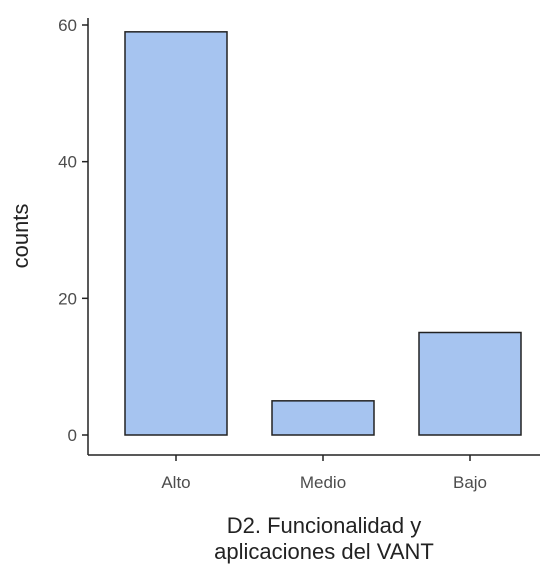 This screenshot has width=551, height=569. I want to click on bar-alto, so click(176, 233).